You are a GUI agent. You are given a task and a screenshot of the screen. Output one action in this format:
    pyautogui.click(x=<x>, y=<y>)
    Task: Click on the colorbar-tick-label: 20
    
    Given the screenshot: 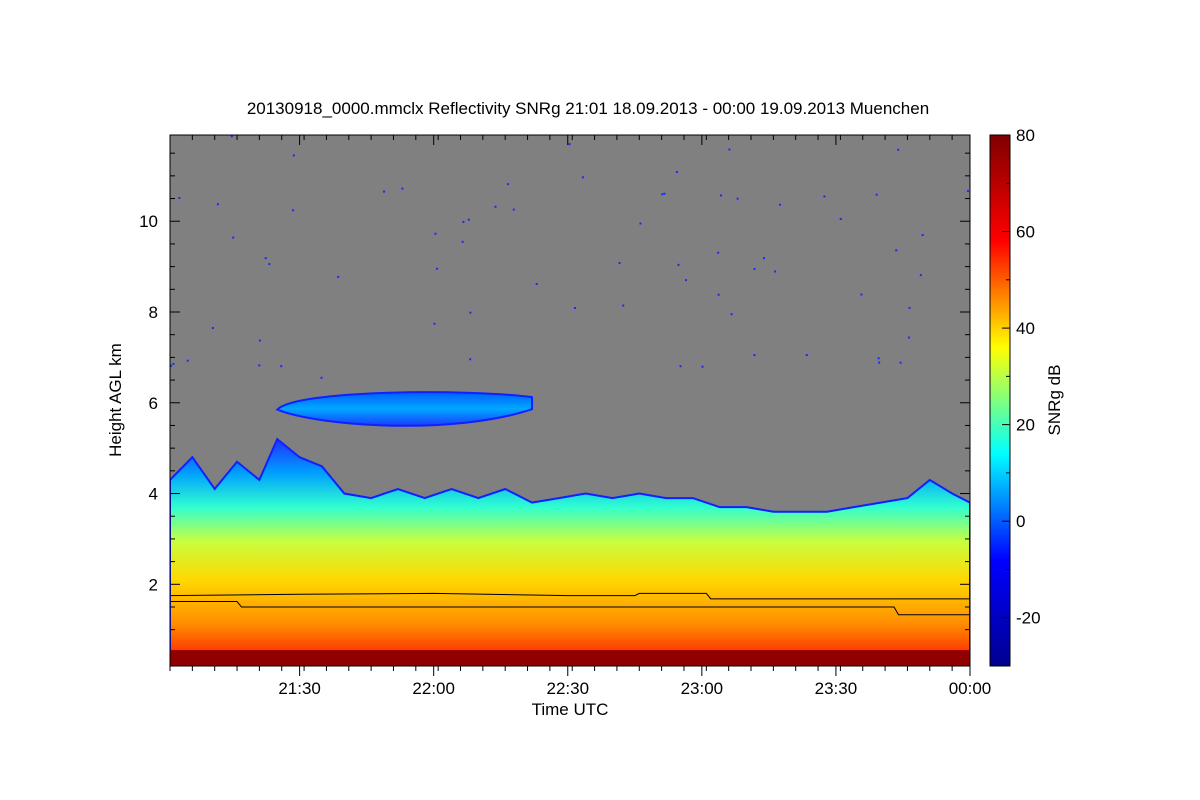 What is the action you would take?
    pyautogui.click(x=1025, y=425)
    